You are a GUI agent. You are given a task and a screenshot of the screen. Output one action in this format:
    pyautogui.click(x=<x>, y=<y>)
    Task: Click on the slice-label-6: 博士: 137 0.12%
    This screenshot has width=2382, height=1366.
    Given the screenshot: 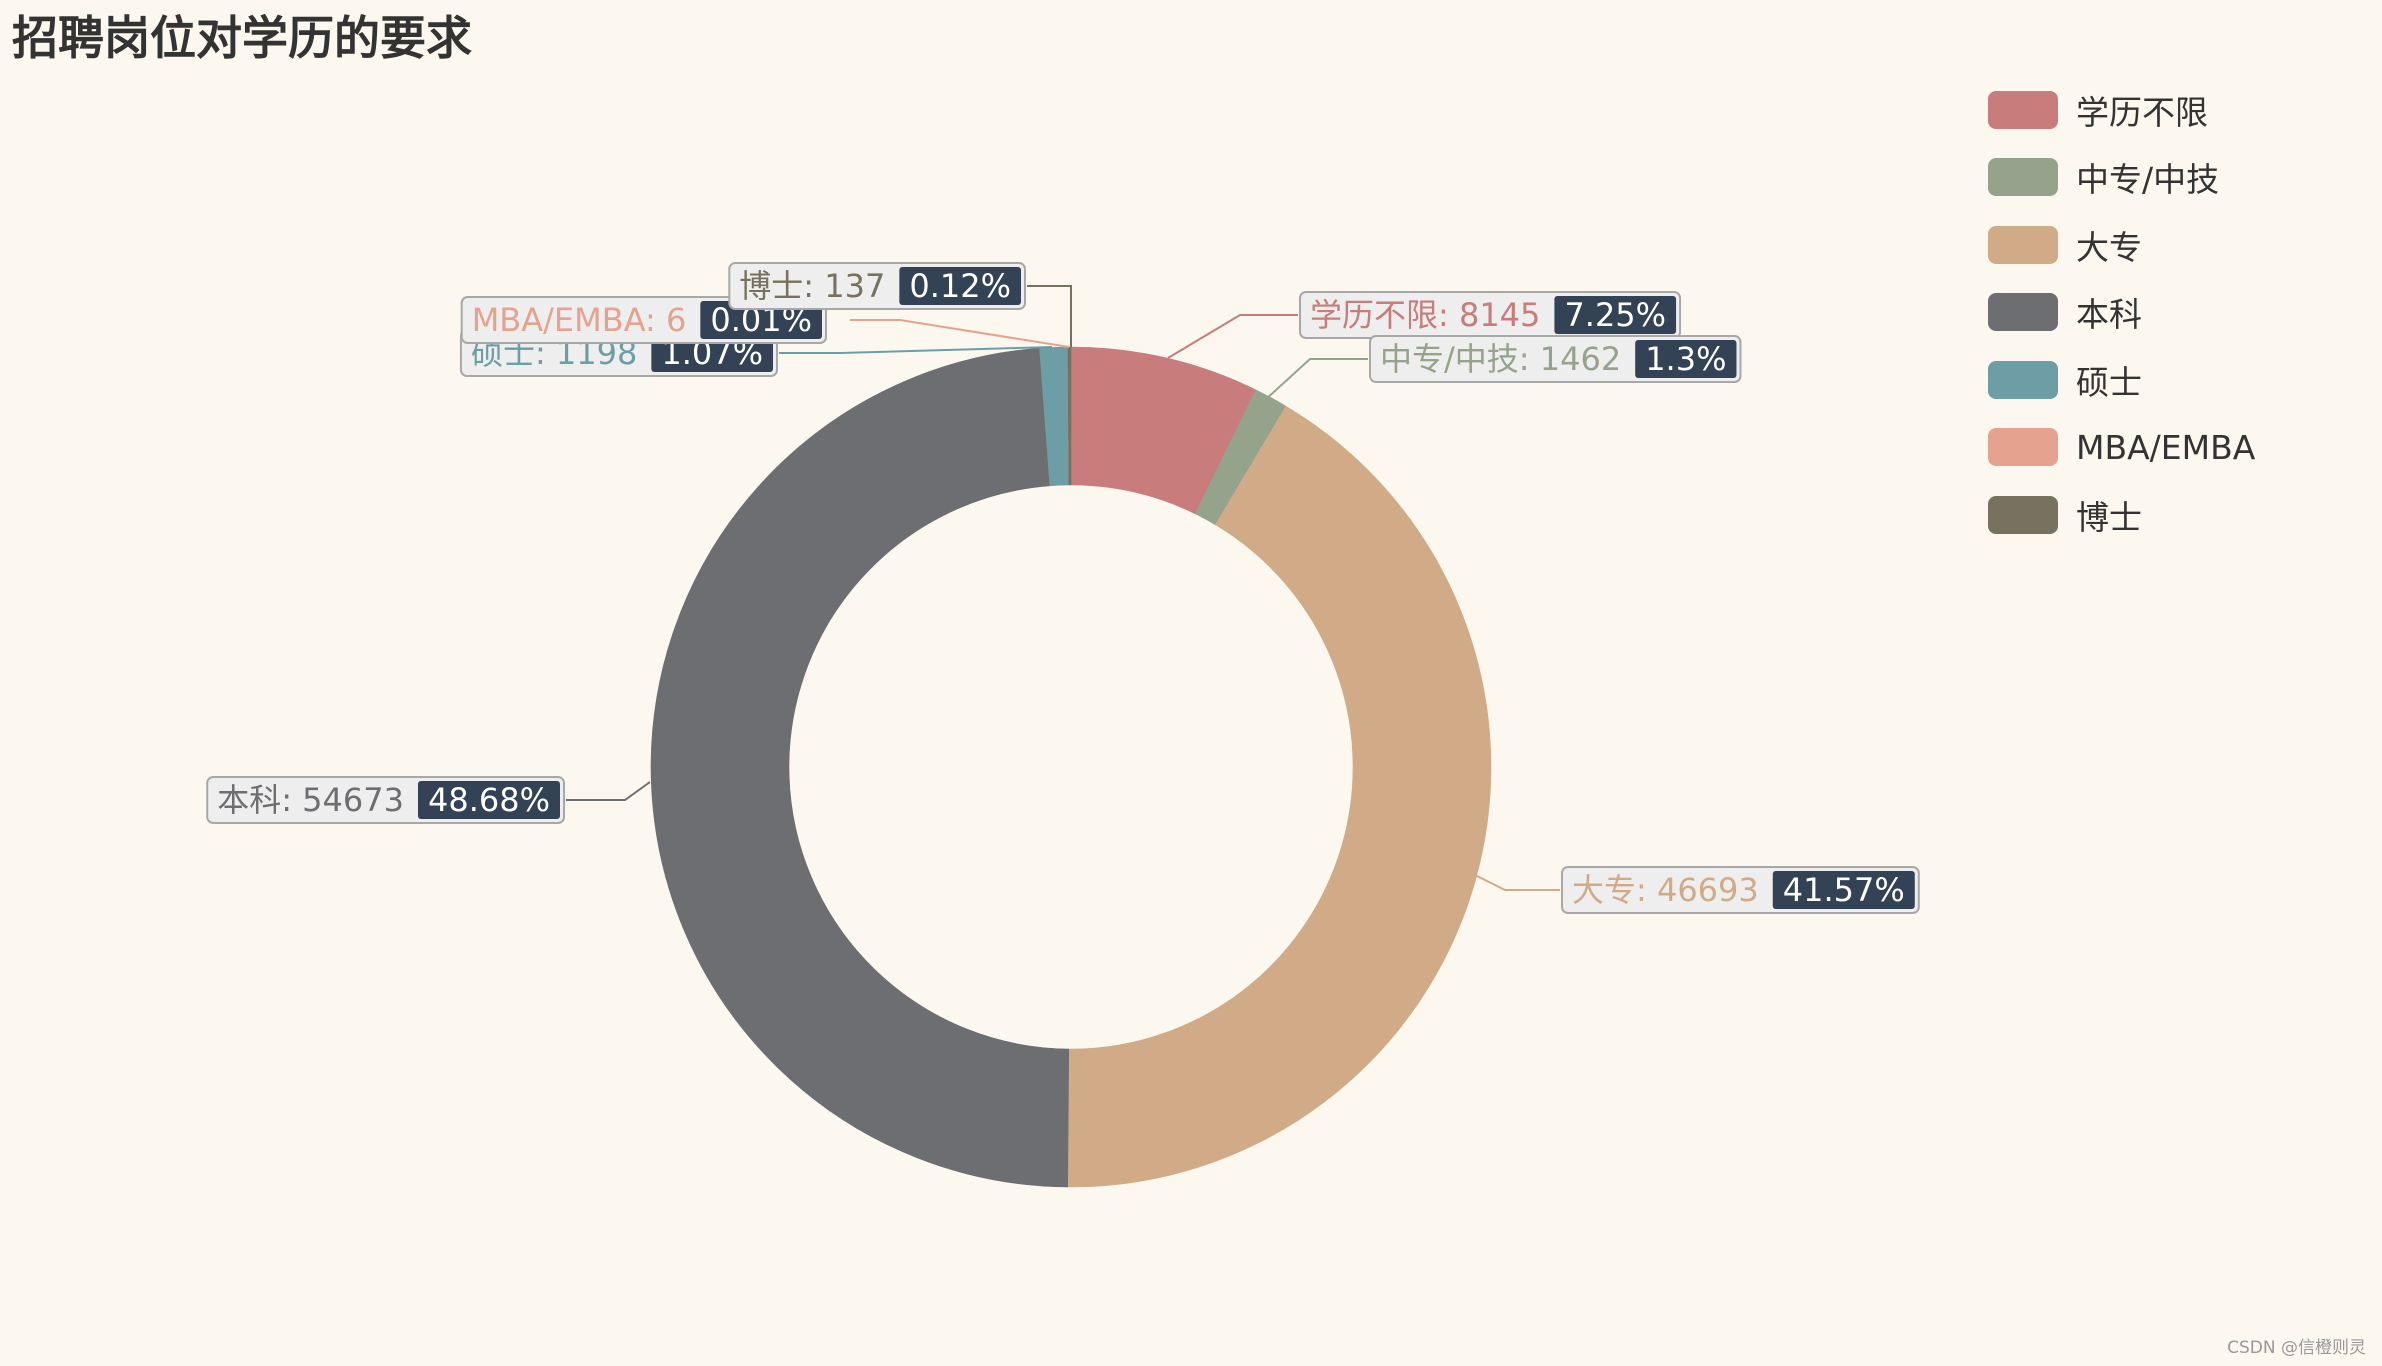 What is the action you would take?
    pyautogui.click(x=877, y=286)
    